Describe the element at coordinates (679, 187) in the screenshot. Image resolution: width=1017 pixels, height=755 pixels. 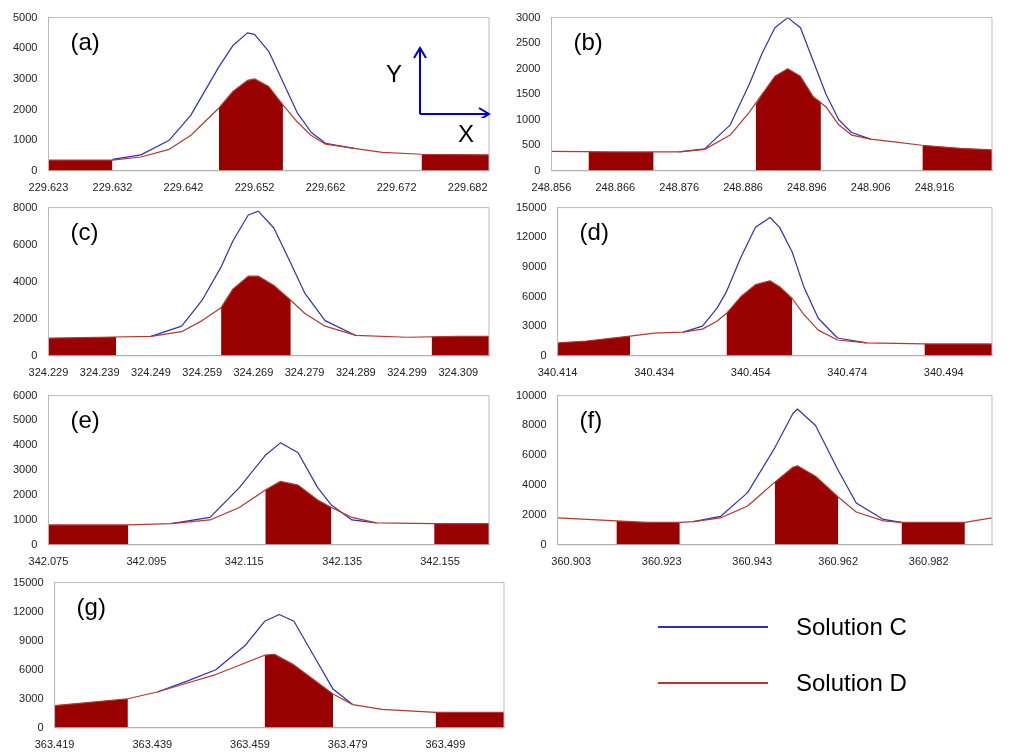
I see `x-tick-label: 248.876` at that location.